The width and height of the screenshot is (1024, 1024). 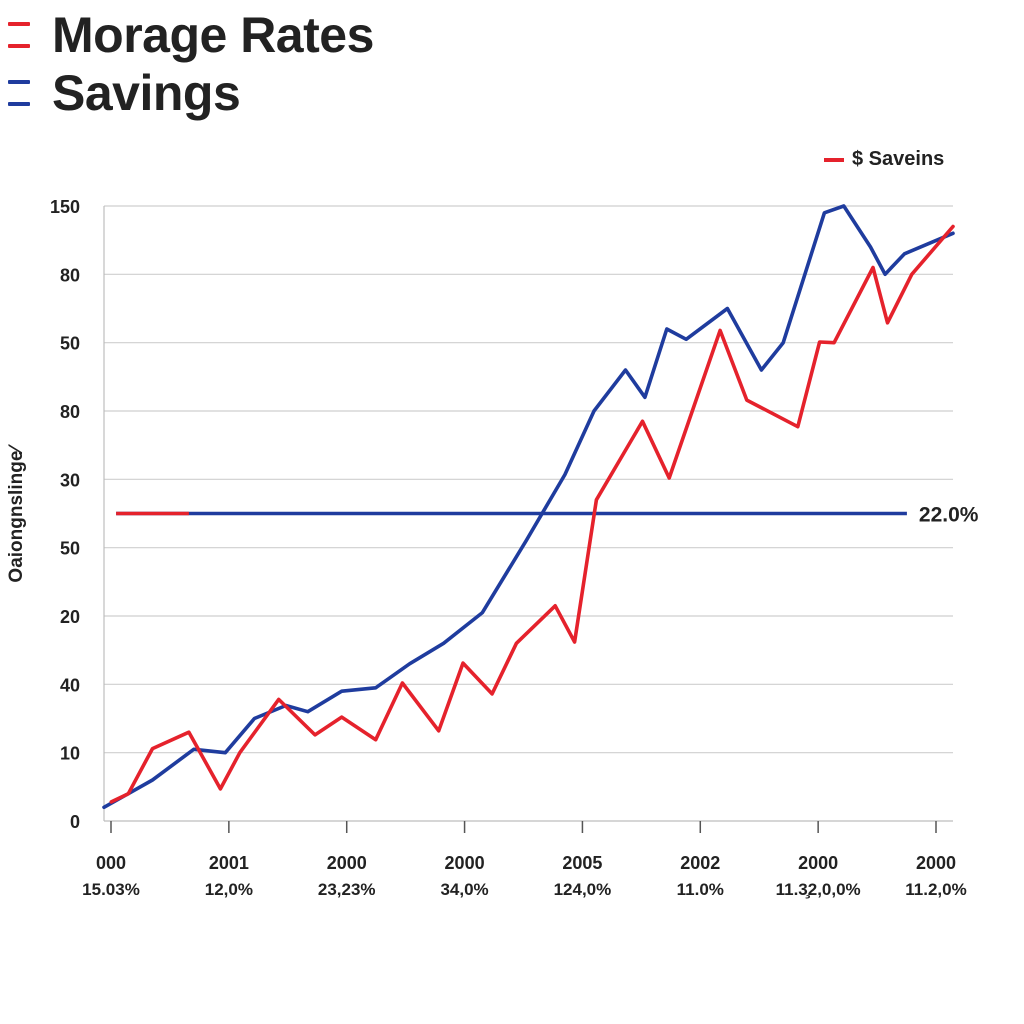 What do you see at coordinates (818, 889) in the screenshot?
I see `x-tick-percent: 11.3̧2,0,0%` at bounding box center [818, 889].